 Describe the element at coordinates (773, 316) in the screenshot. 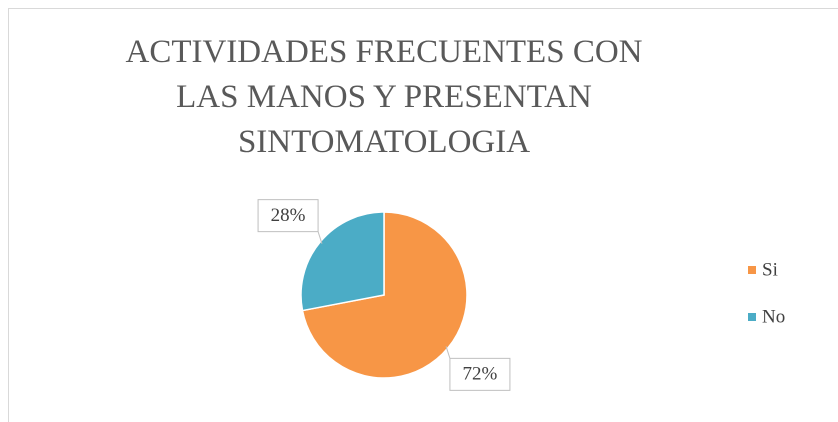

I see `legend-label: No` at that location.